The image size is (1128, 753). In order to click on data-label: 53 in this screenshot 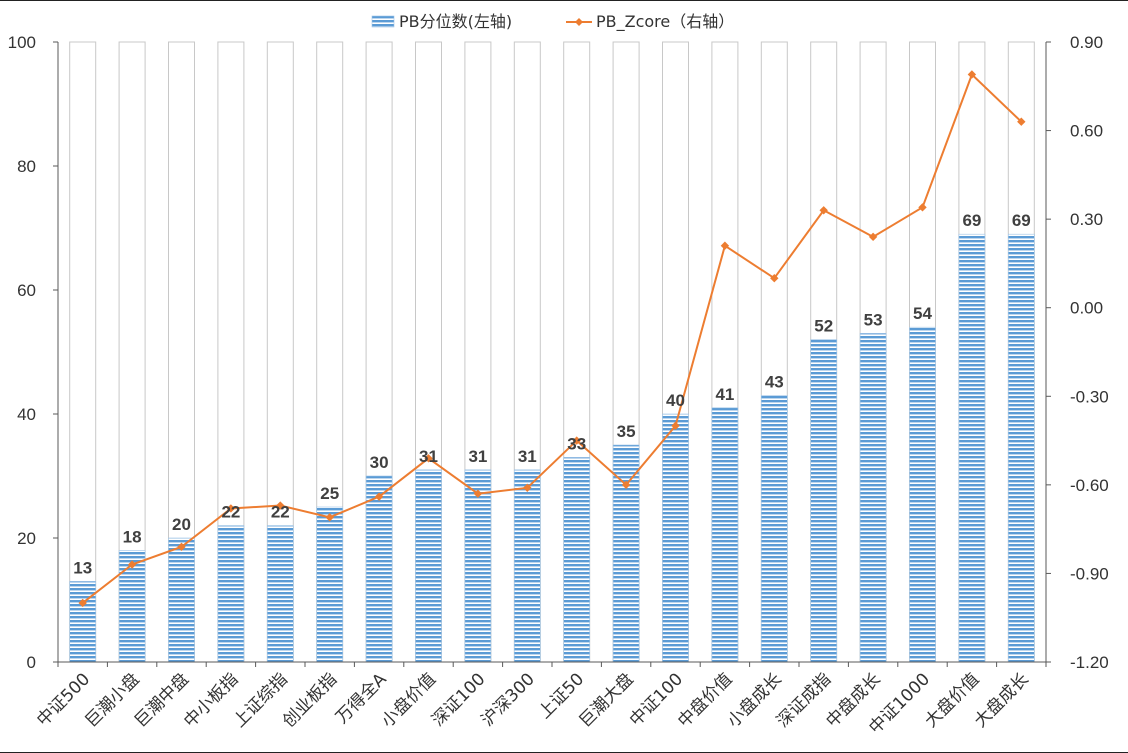, I will do `click(873, 319)`.